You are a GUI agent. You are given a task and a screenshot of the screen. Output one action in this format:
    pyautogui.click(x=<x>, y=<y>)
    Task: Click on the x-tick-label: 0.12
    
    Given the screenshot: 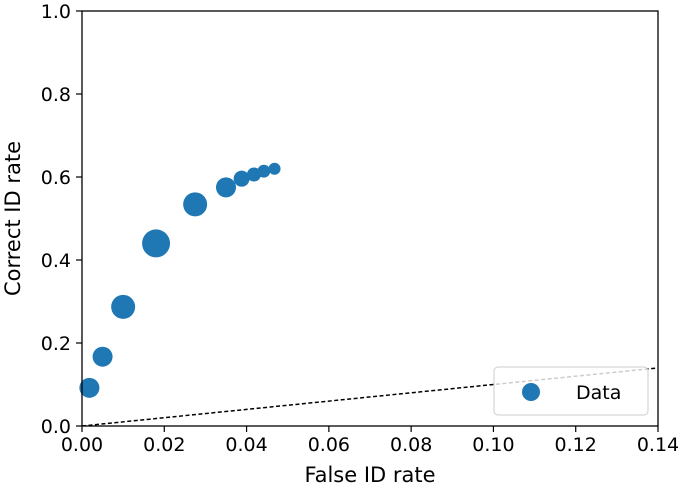 What is the action you would take?
    pyautogui.click(x=576, y=445)
    